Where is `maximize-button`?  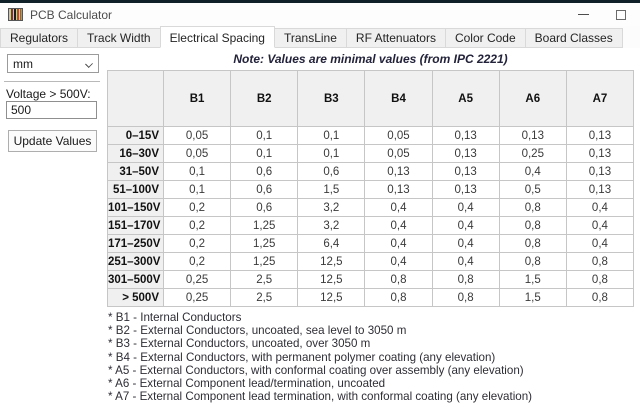
maximize-button is located at coordinates (621, 14).